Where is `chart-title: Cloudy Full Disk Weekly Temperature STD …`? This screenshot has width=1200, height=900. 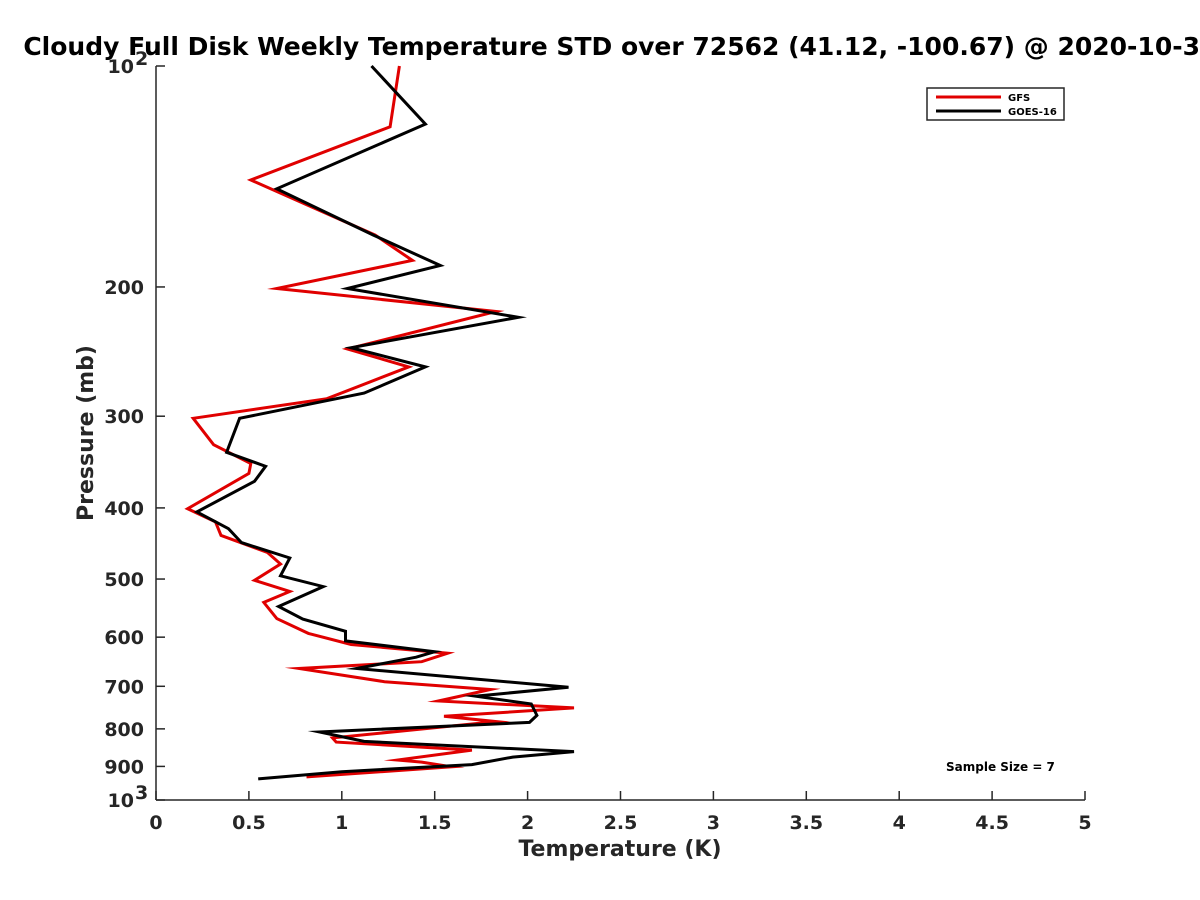
chart-title: Cloudy Full Disk Weekly Temperature STD … is located at coordinates (611, 46).